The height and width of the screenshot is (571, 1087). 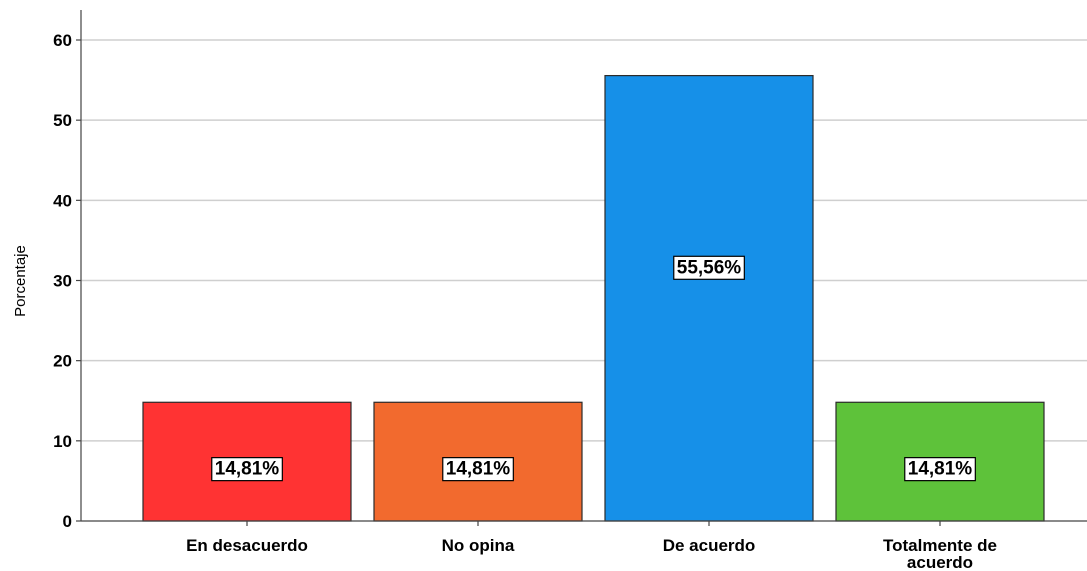 What do you see at coordinates (940, 553) in the screenshot?
I see `x-tick-label: Totalmente de acuerdo` at bounding box center [940, 553].